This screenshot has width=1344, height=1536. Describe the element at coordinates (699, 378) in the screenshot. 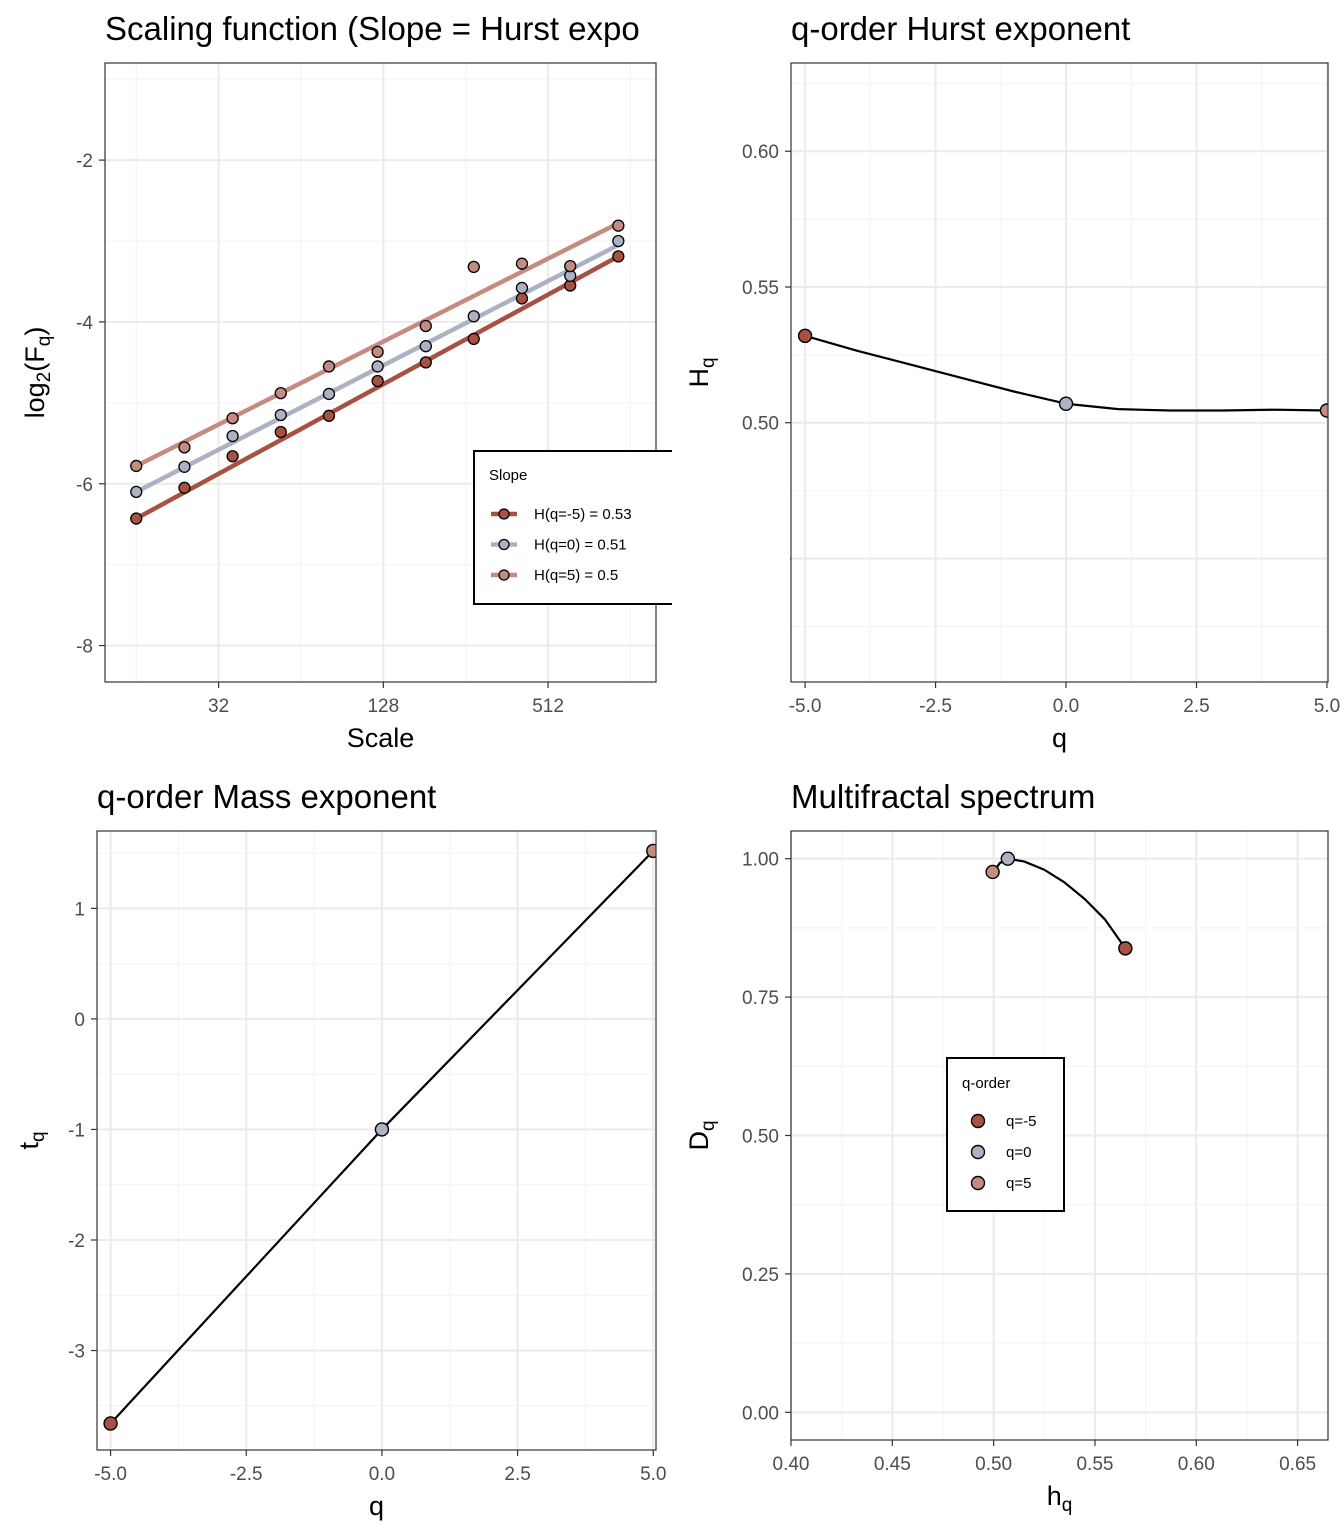

I see `y-axis-title-hurst-base: H` at that location.